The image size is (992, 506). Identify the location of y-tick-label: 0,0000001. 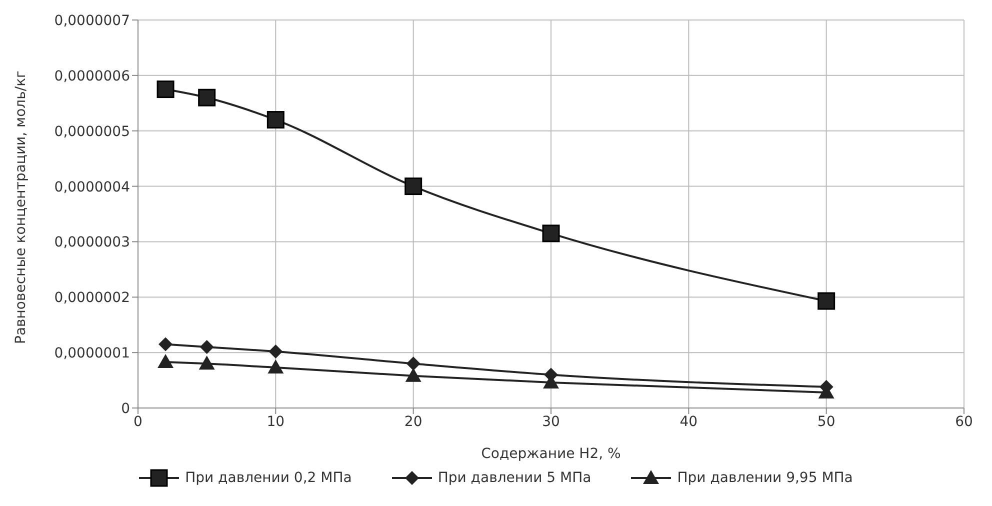
(92, 354).